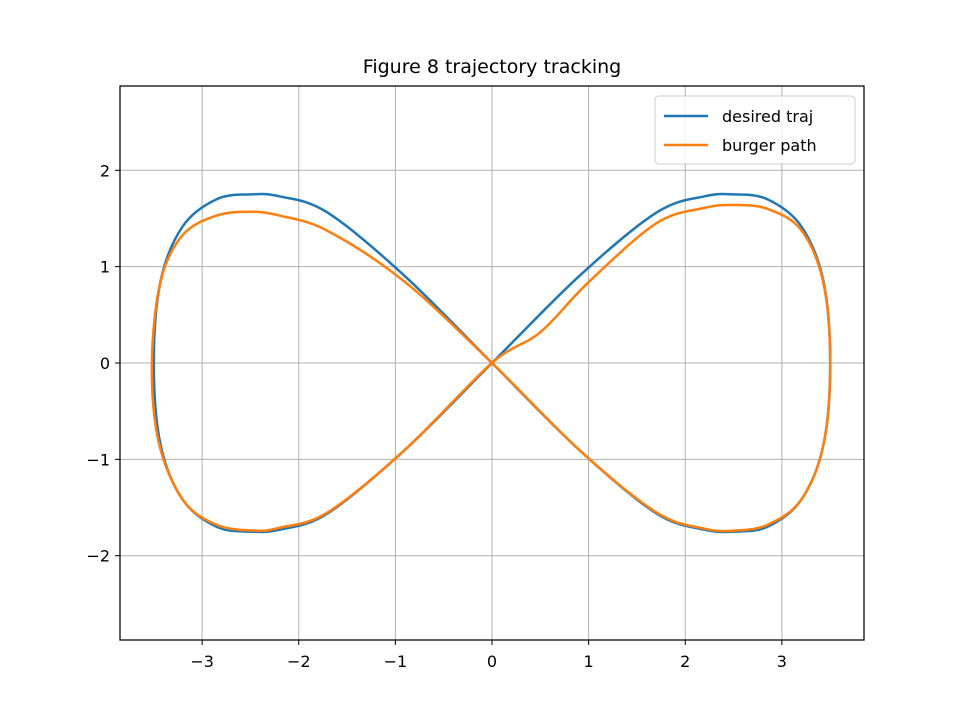 Image resolution: width=960 pixels, height=724 pixels. Describe the element at coordinates (589, 661) in the screenshot. I see `x-tick-label: 1` at that location.